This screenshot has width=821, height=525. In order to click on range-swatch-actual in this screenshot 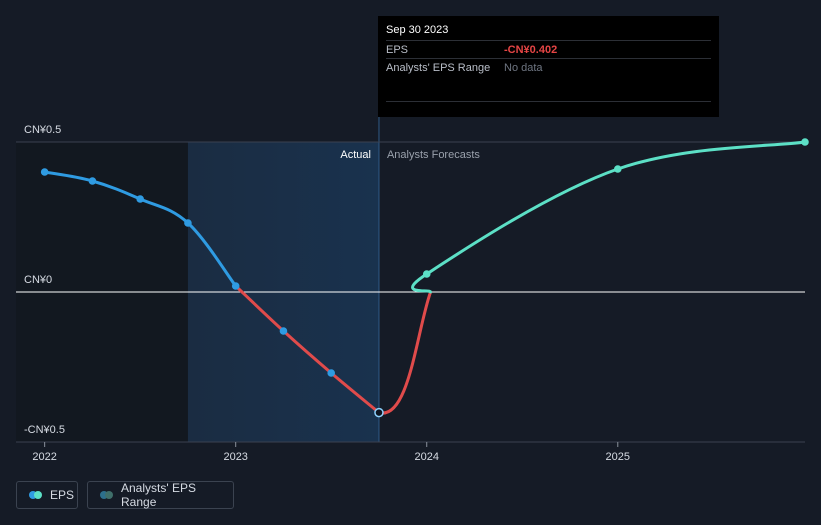, I will do `click(104, 495)`.